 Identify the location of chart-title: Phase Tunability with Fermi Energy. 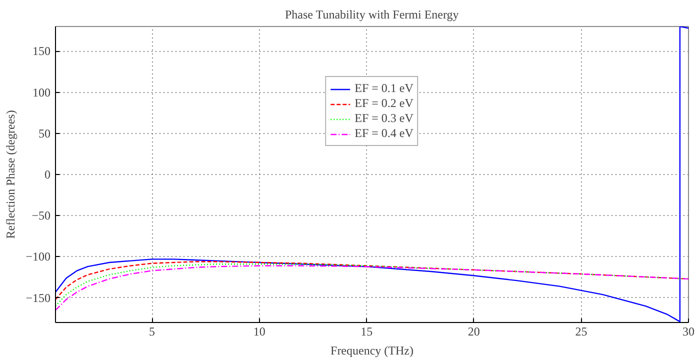
(372, 15).